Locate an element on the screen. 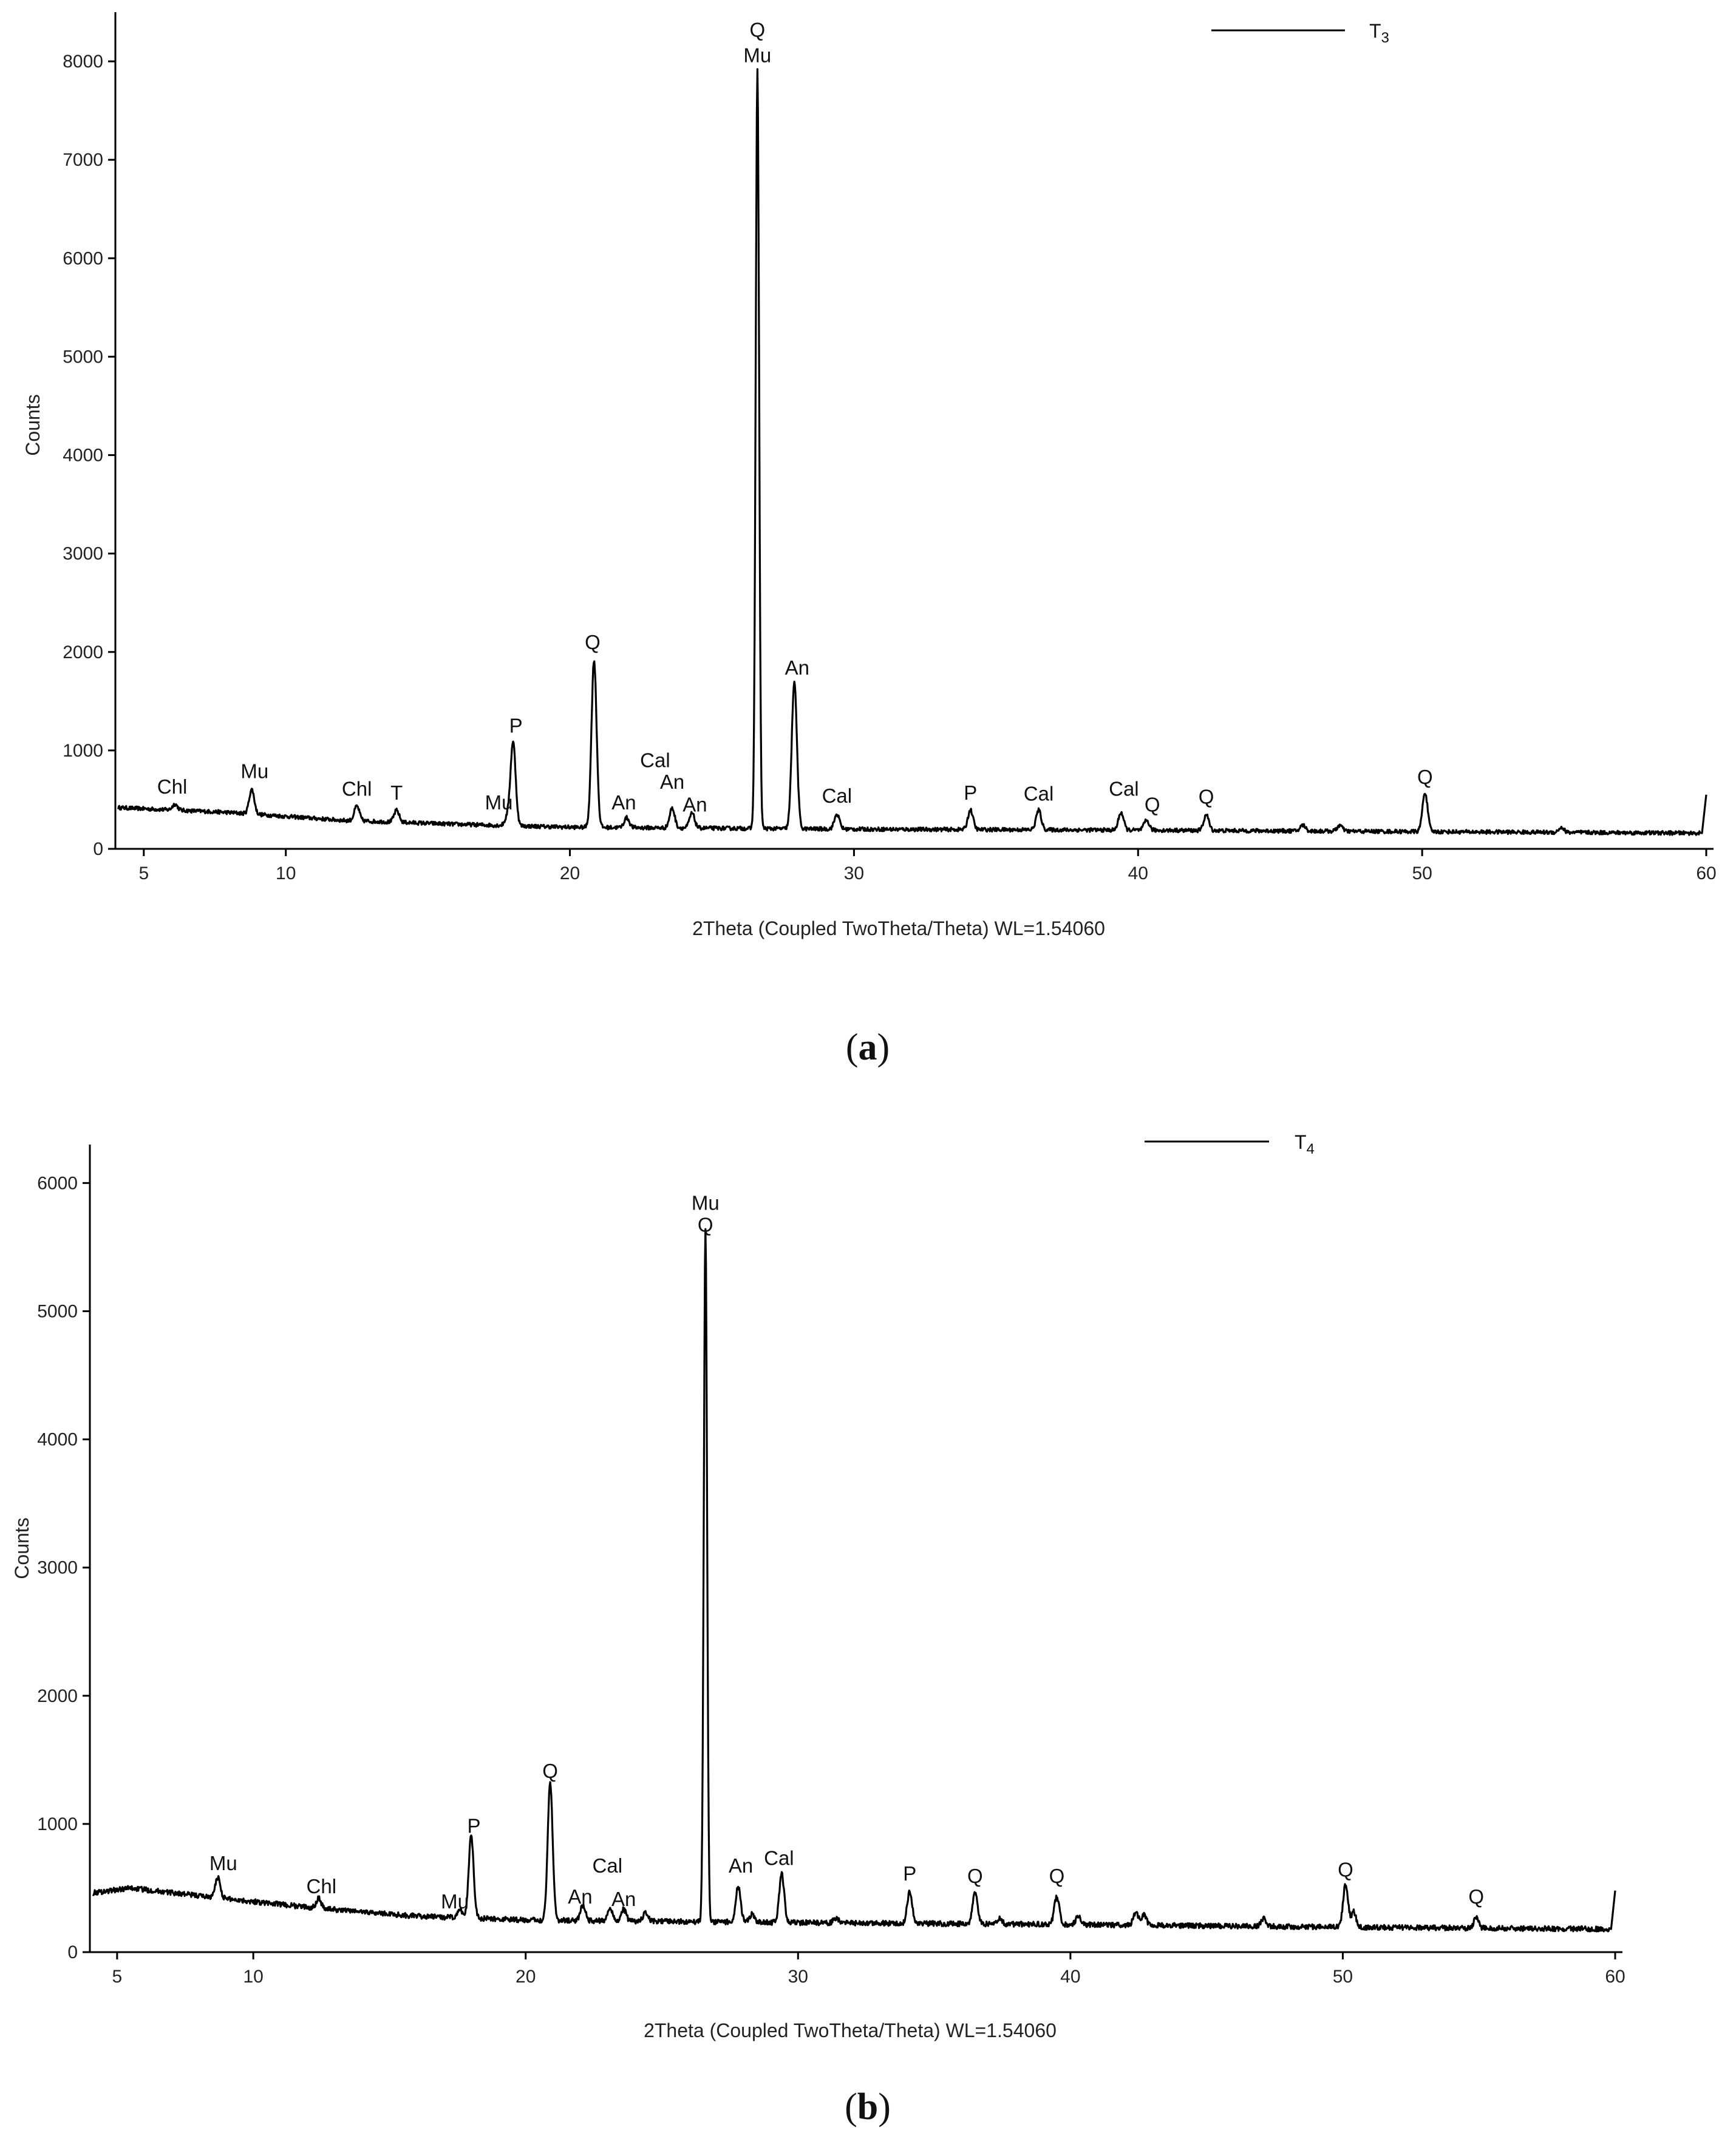 This screenshot has height=2144, width=1736. panel-letter-a: a is located at coordinates (868, 1047).